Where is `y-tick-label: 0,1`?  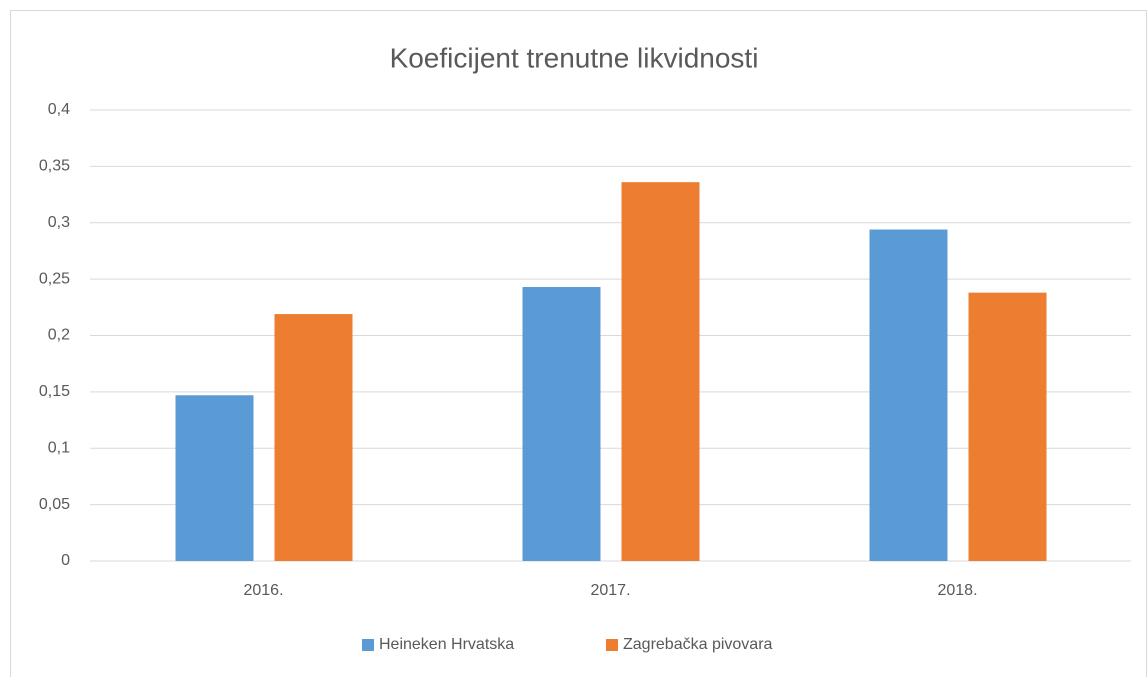
y-tick-label: 0,1 is located at coordinates (59, 447).